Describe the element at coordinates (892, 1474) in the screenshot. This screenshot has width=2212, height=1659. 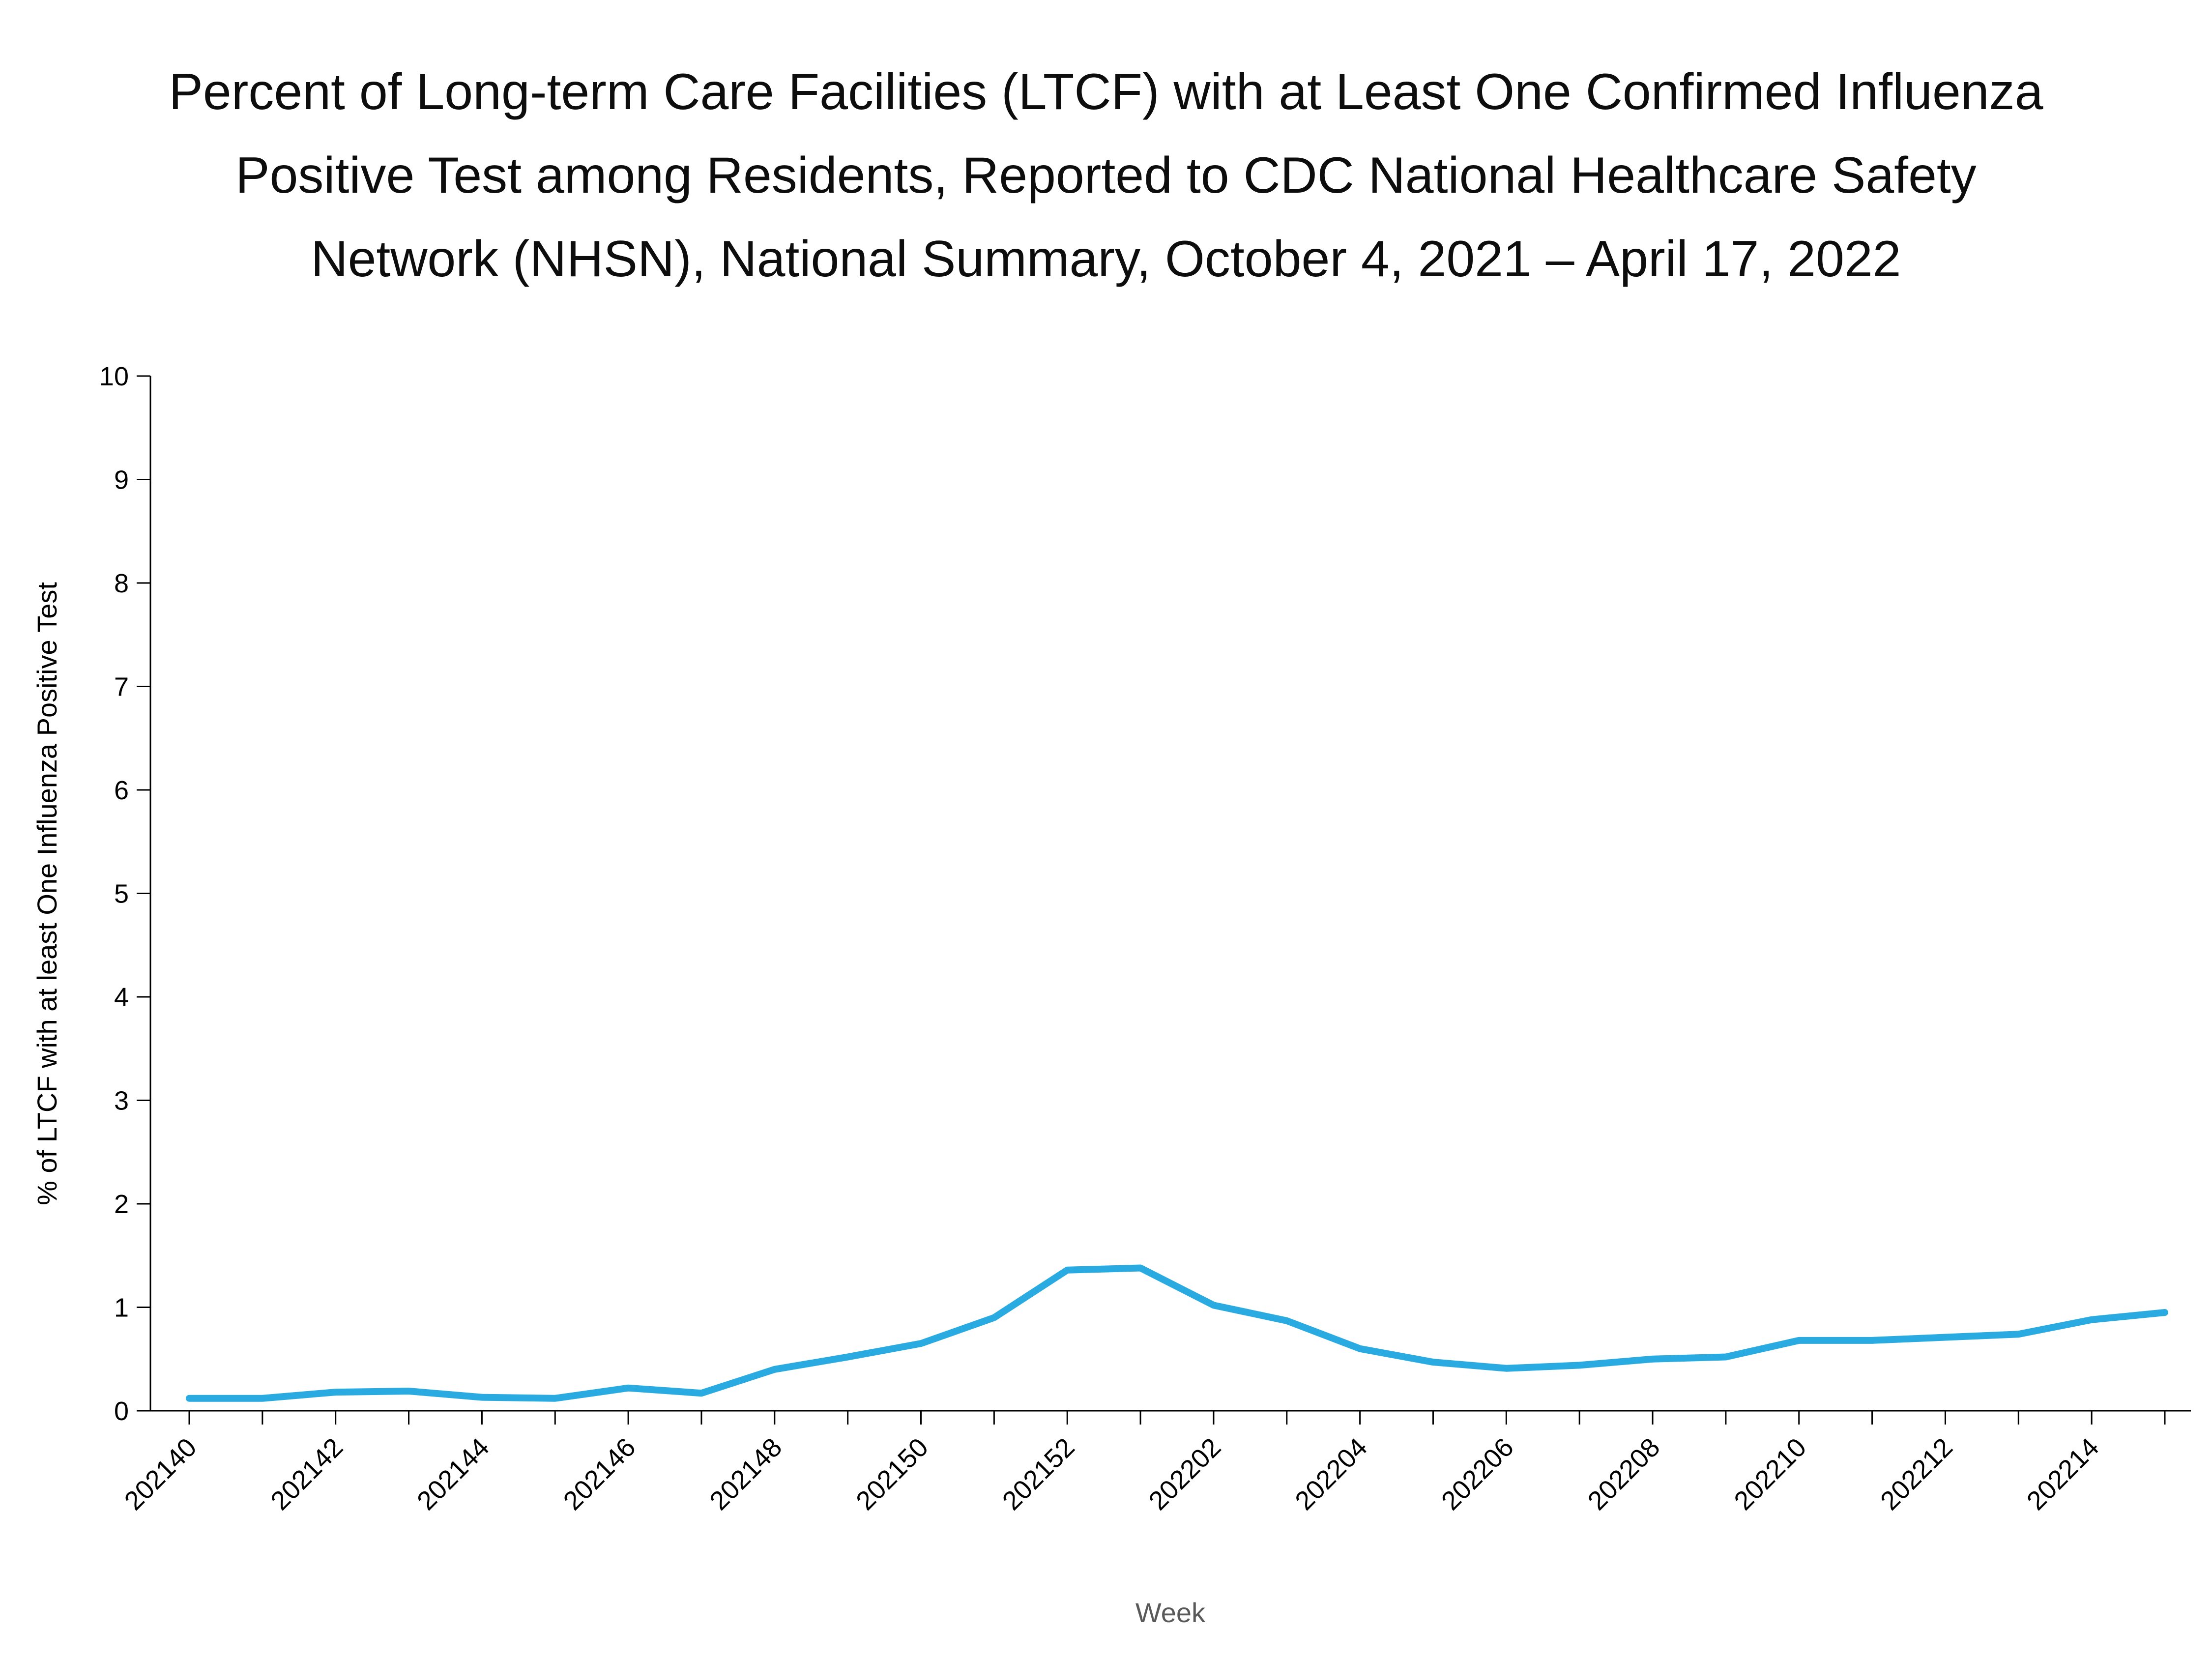
I see `x-tick-label: 202150` at that location.